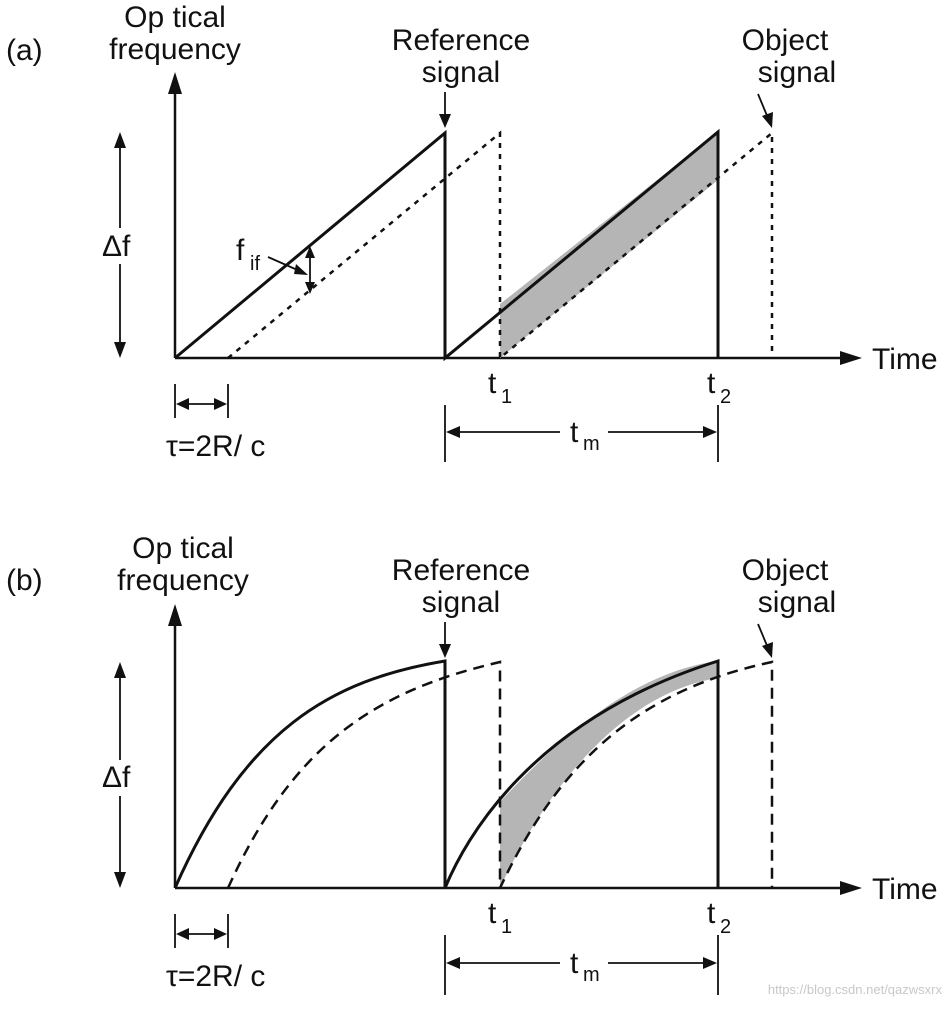 Image resolution: width=950 pixels, height=1009 pixels. I want to click on panel-a-label: (a), so click(24, 50).